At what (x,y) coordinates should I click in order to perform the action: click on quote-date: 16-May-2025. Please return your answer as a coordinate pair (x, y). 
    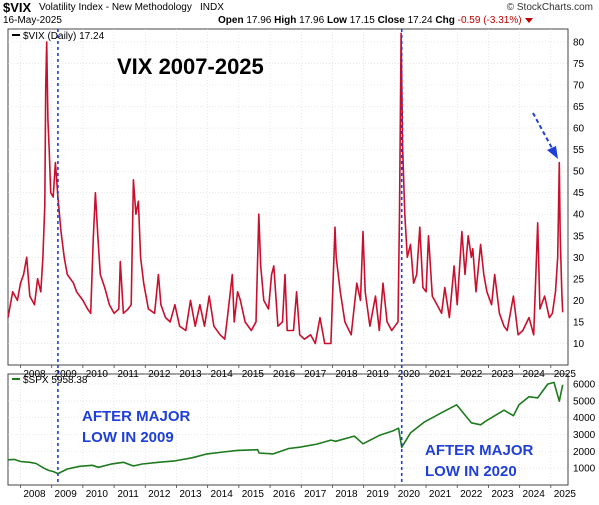
    Looking at the image, I should click on (32, 20).